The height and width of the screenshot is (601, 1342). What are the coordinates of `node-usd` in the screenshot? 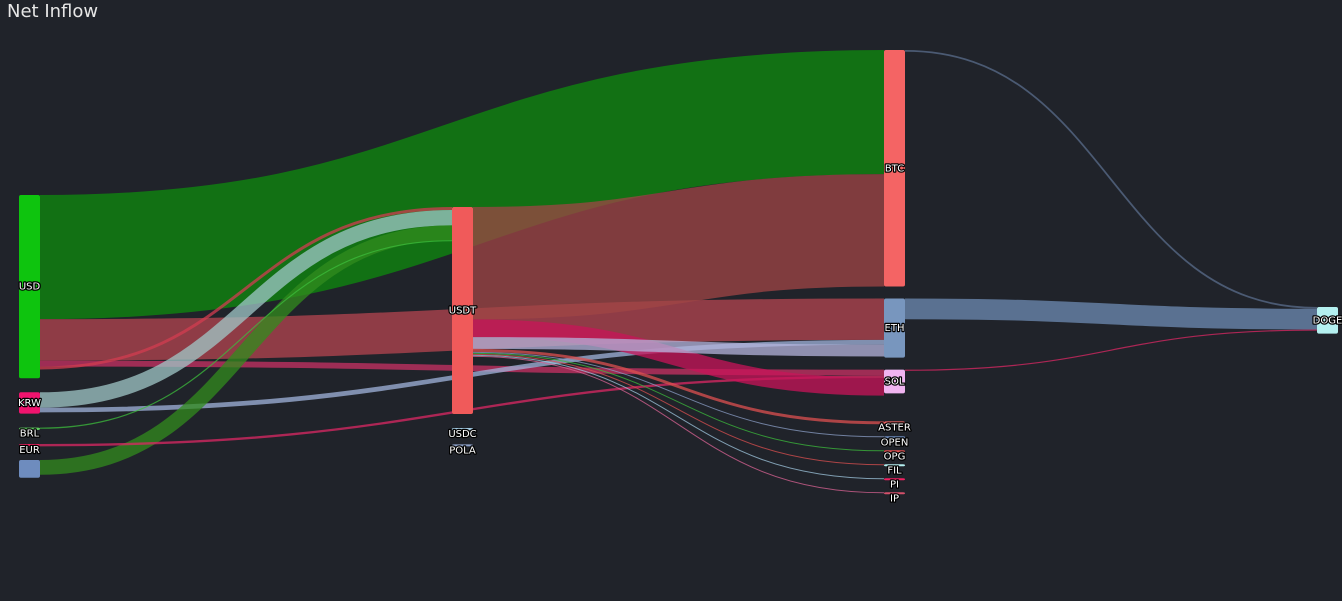 It's located at (29, 287).